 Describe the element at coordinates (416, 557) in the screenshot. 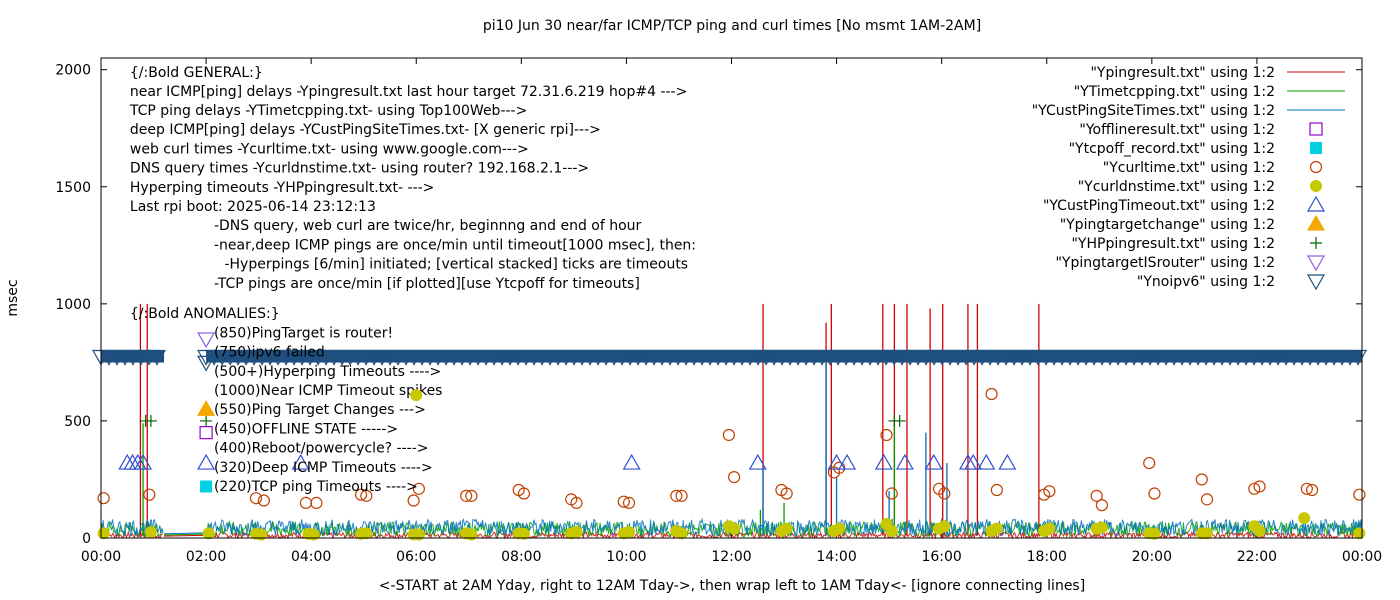

I see `x-tick-label: 06:00` at that location.